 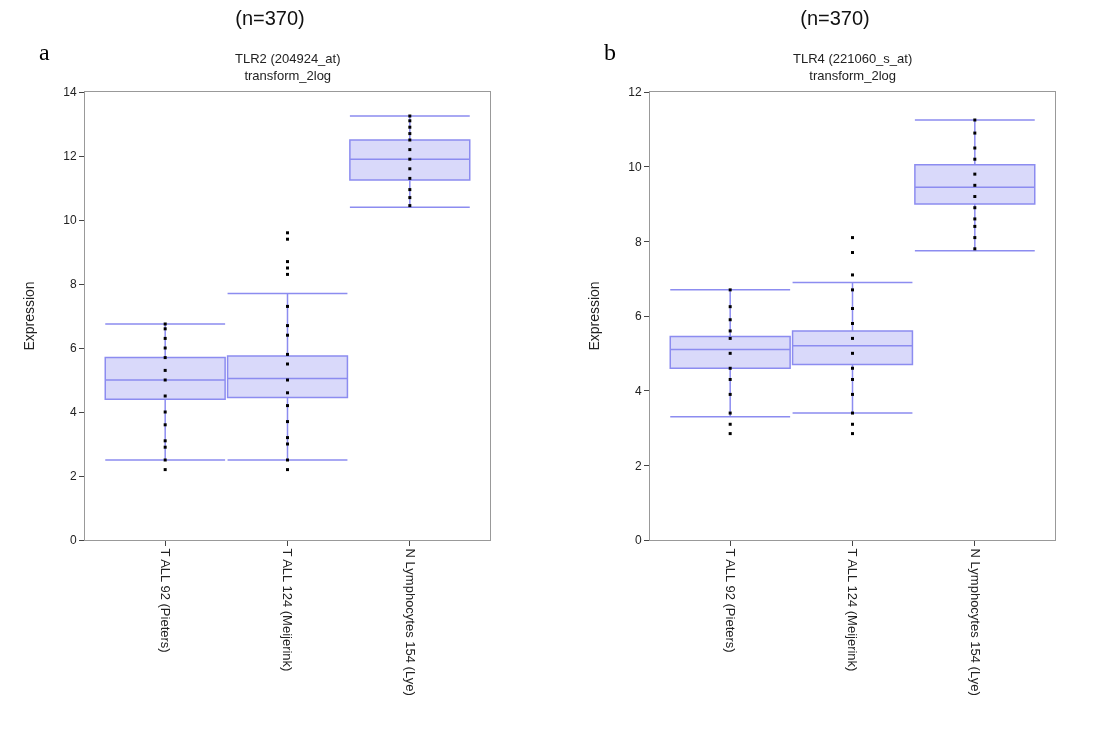 I want to click on text: a, so click(x=44, y=52).